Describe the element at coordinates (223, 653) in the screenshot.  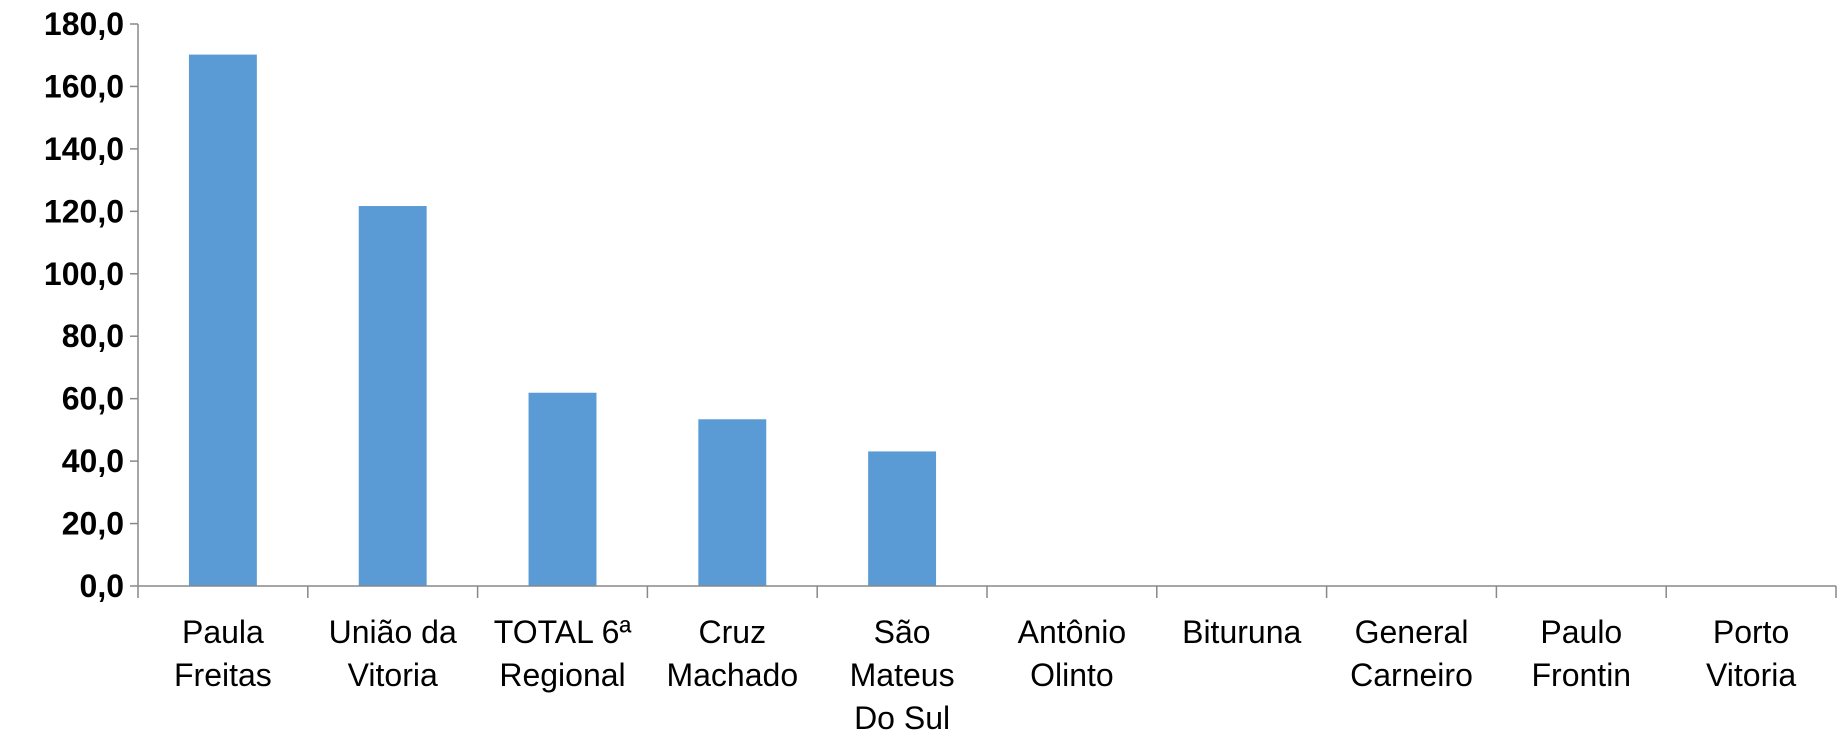
I see `x-tick-label: Paula Freitas` at that location.